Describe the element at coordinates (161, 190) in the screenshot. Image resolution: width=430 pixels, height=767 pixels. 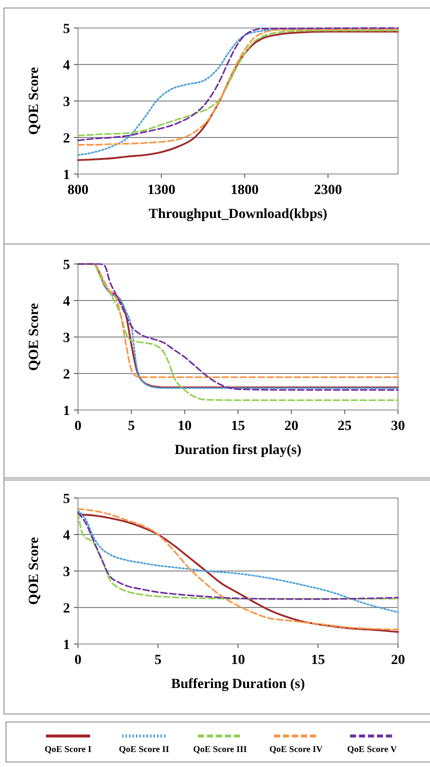
I see `x-tick-label: 1300` at that location.